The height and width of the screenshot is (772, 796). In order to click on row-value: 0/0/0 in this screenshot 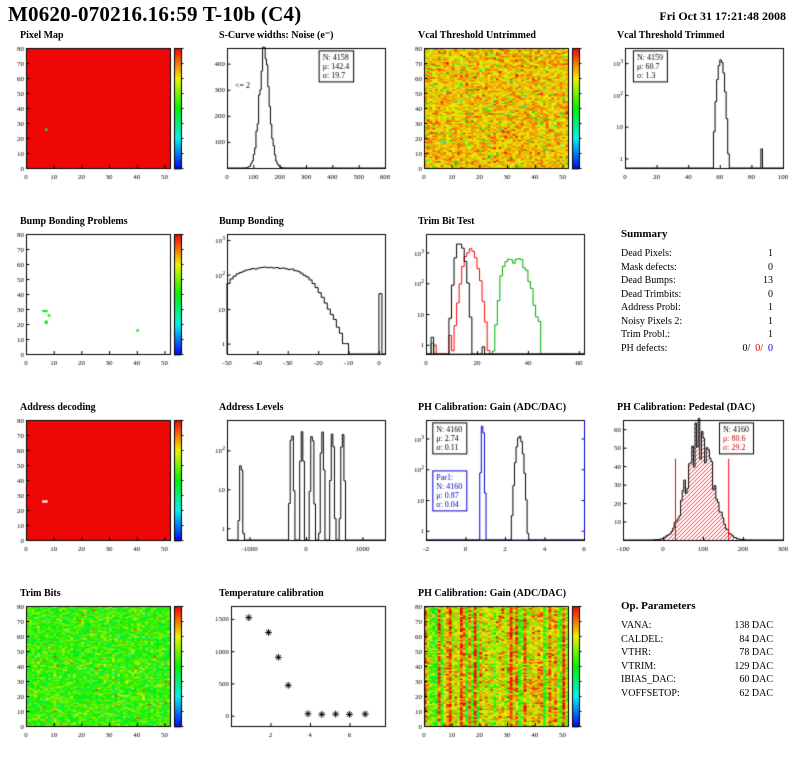, I will do `click(755, 349)`.